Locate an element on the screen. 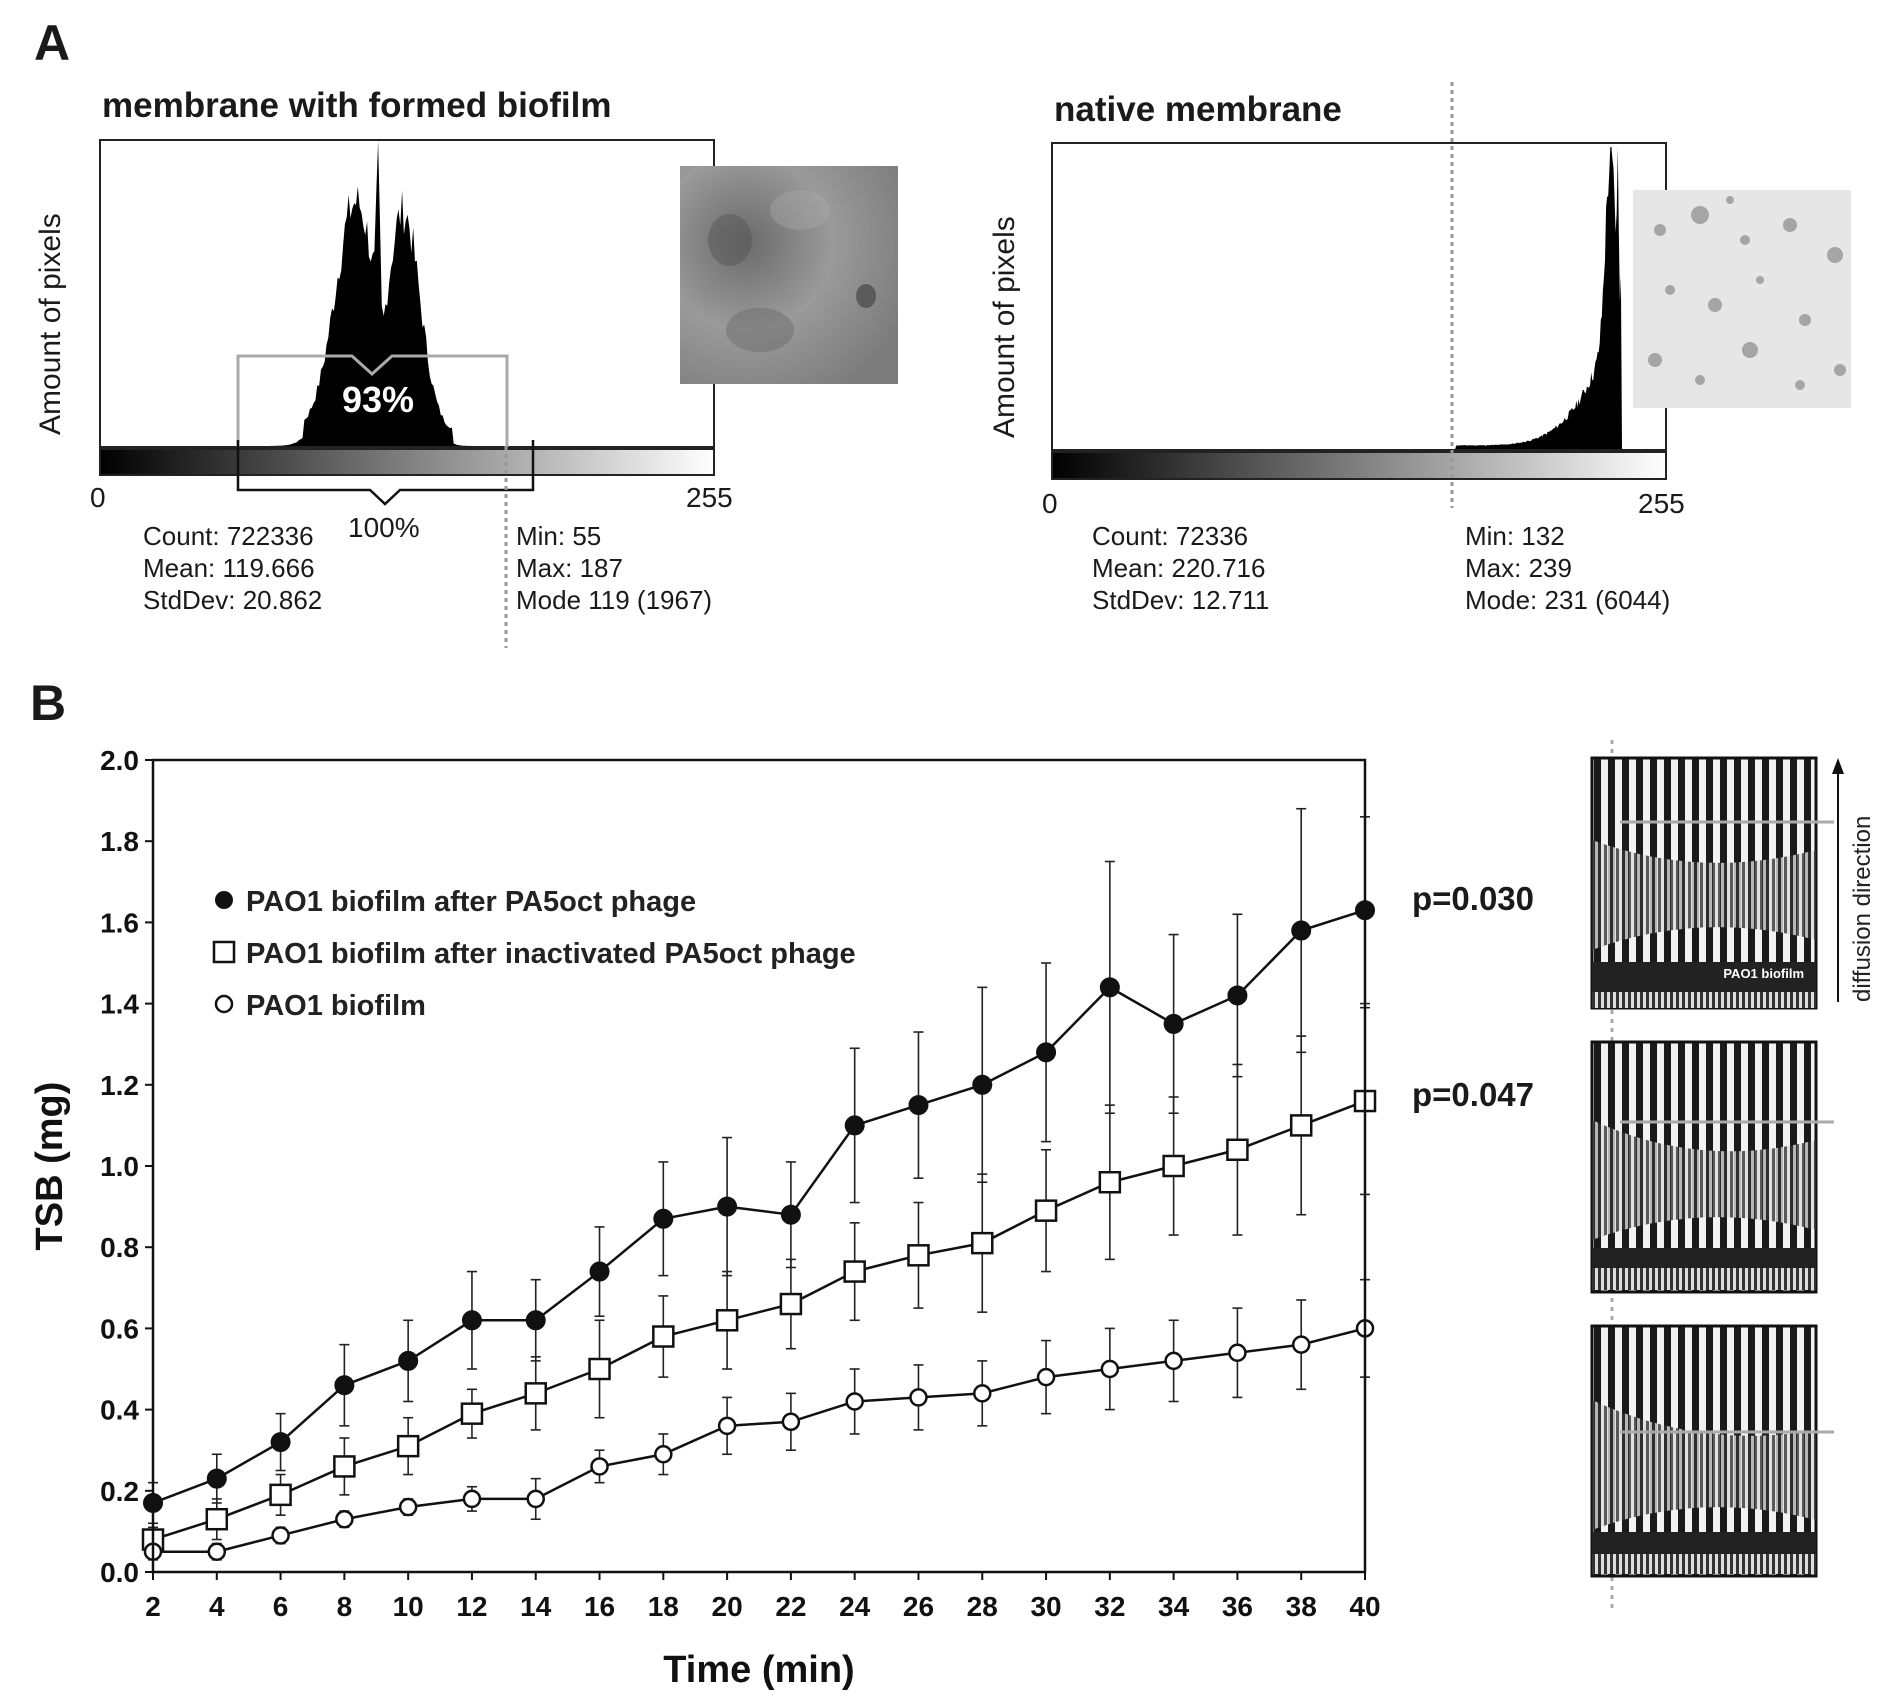  panel-a-label: A is located at coordinates (52, 43).